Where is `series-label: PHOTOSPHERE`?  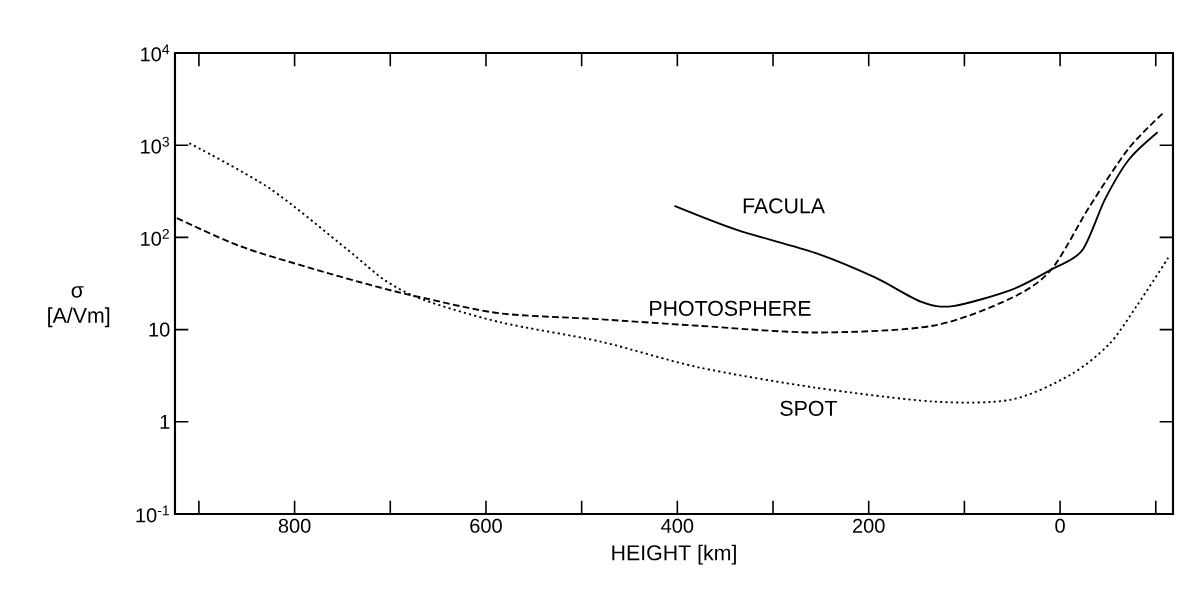
series-label: PHOTOSPHERE is located at coordinates (730, 308).